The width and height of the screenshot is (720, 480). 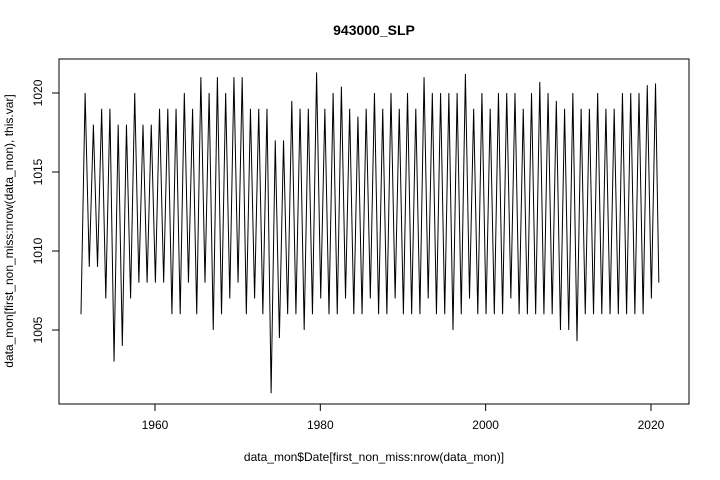 What do you see at coordinates (320, 425) in the screenshot?
I see `x-tick-label: 1980` at bounding box center [320, 425].